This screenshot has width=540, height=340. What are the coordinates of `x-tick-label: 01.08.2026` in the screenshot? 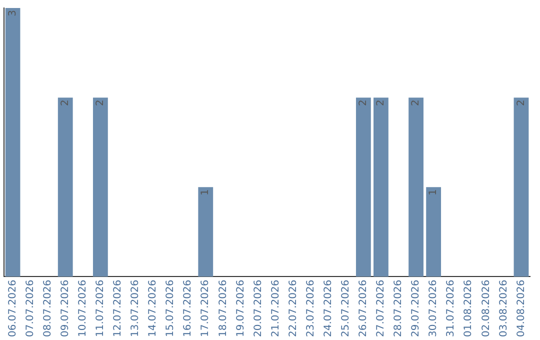 It's located at (468, 309).